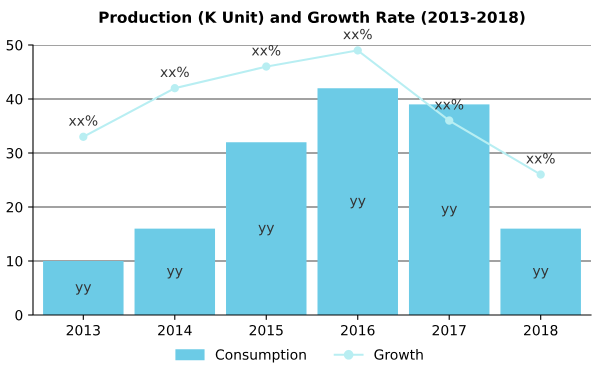  What do you see at coordinates (14, 45) in the screenshot?
I see `y-tick-label: 50` at bounding box center [14, 45].